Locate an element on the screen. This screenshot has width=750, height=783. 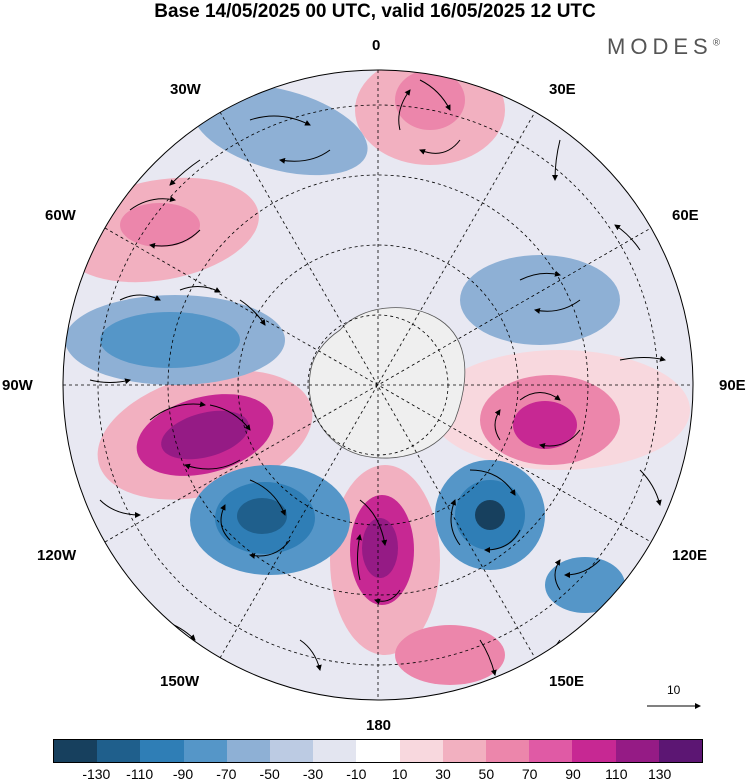
lon-label-90e: 90E is located at coordinates (732, 385).